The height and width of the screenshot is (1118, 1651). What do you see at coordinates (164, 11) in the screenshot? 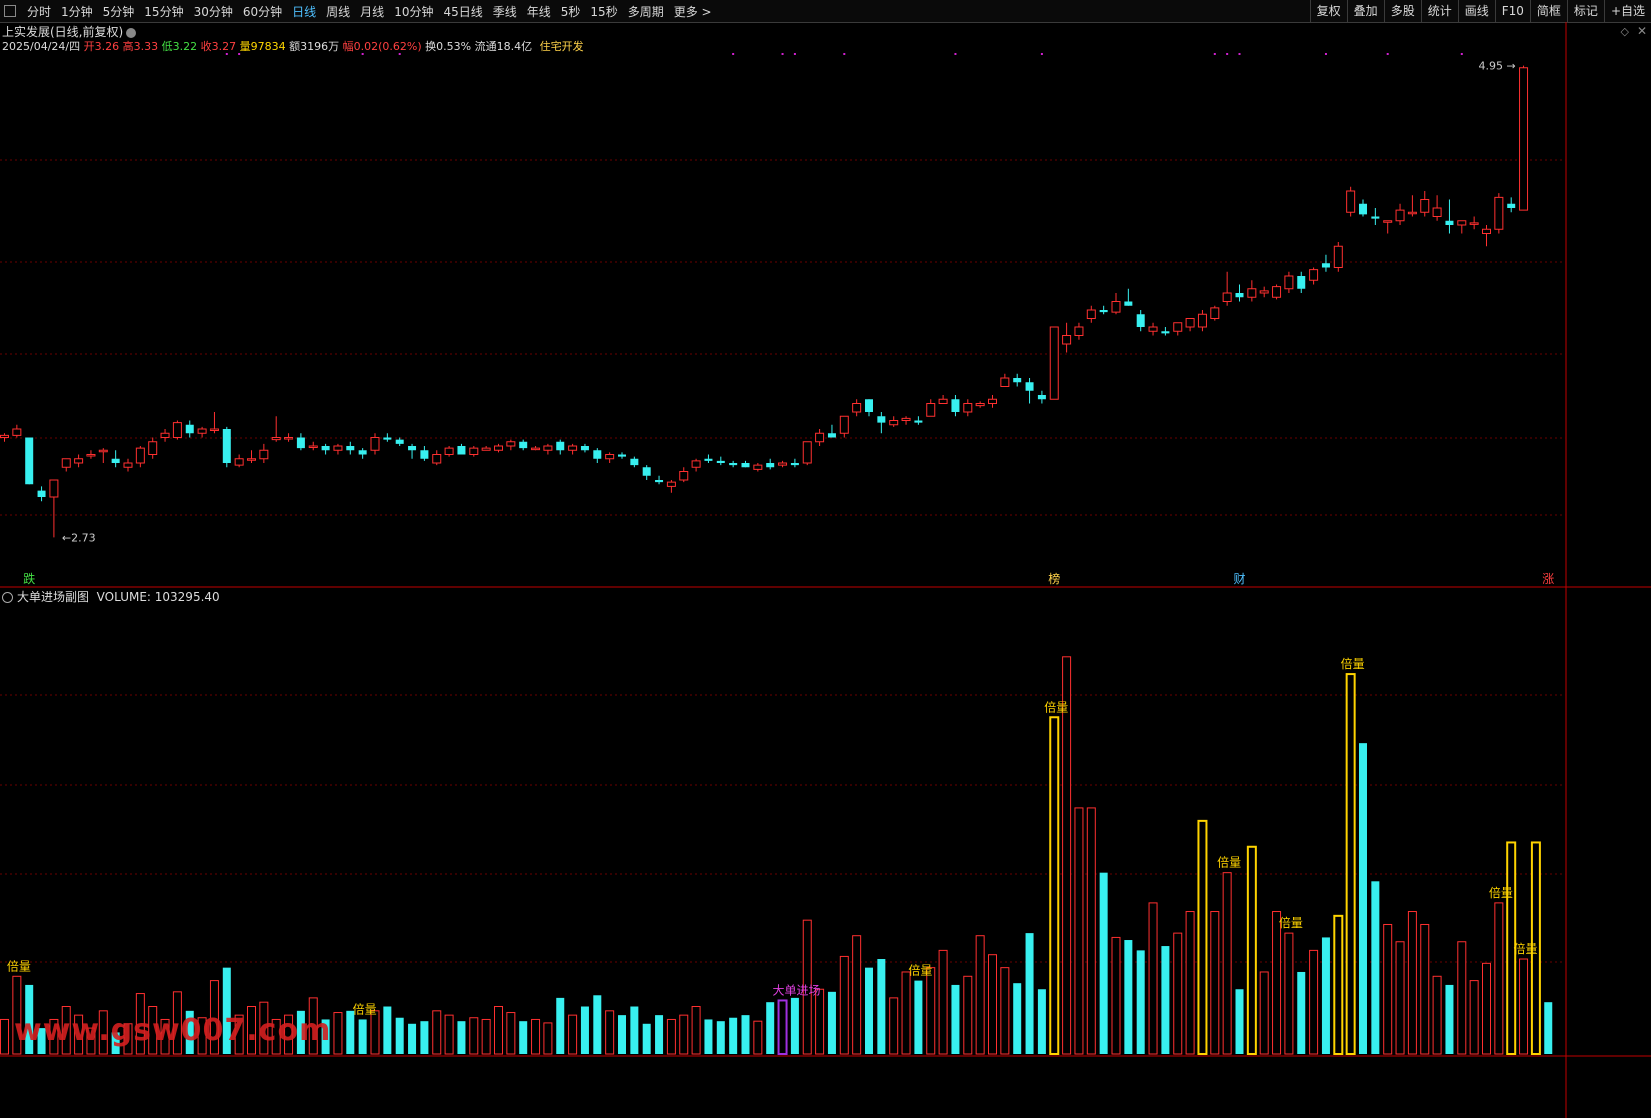
I see `tab-period-3: 15分钟` at bounding box center [164, 11].